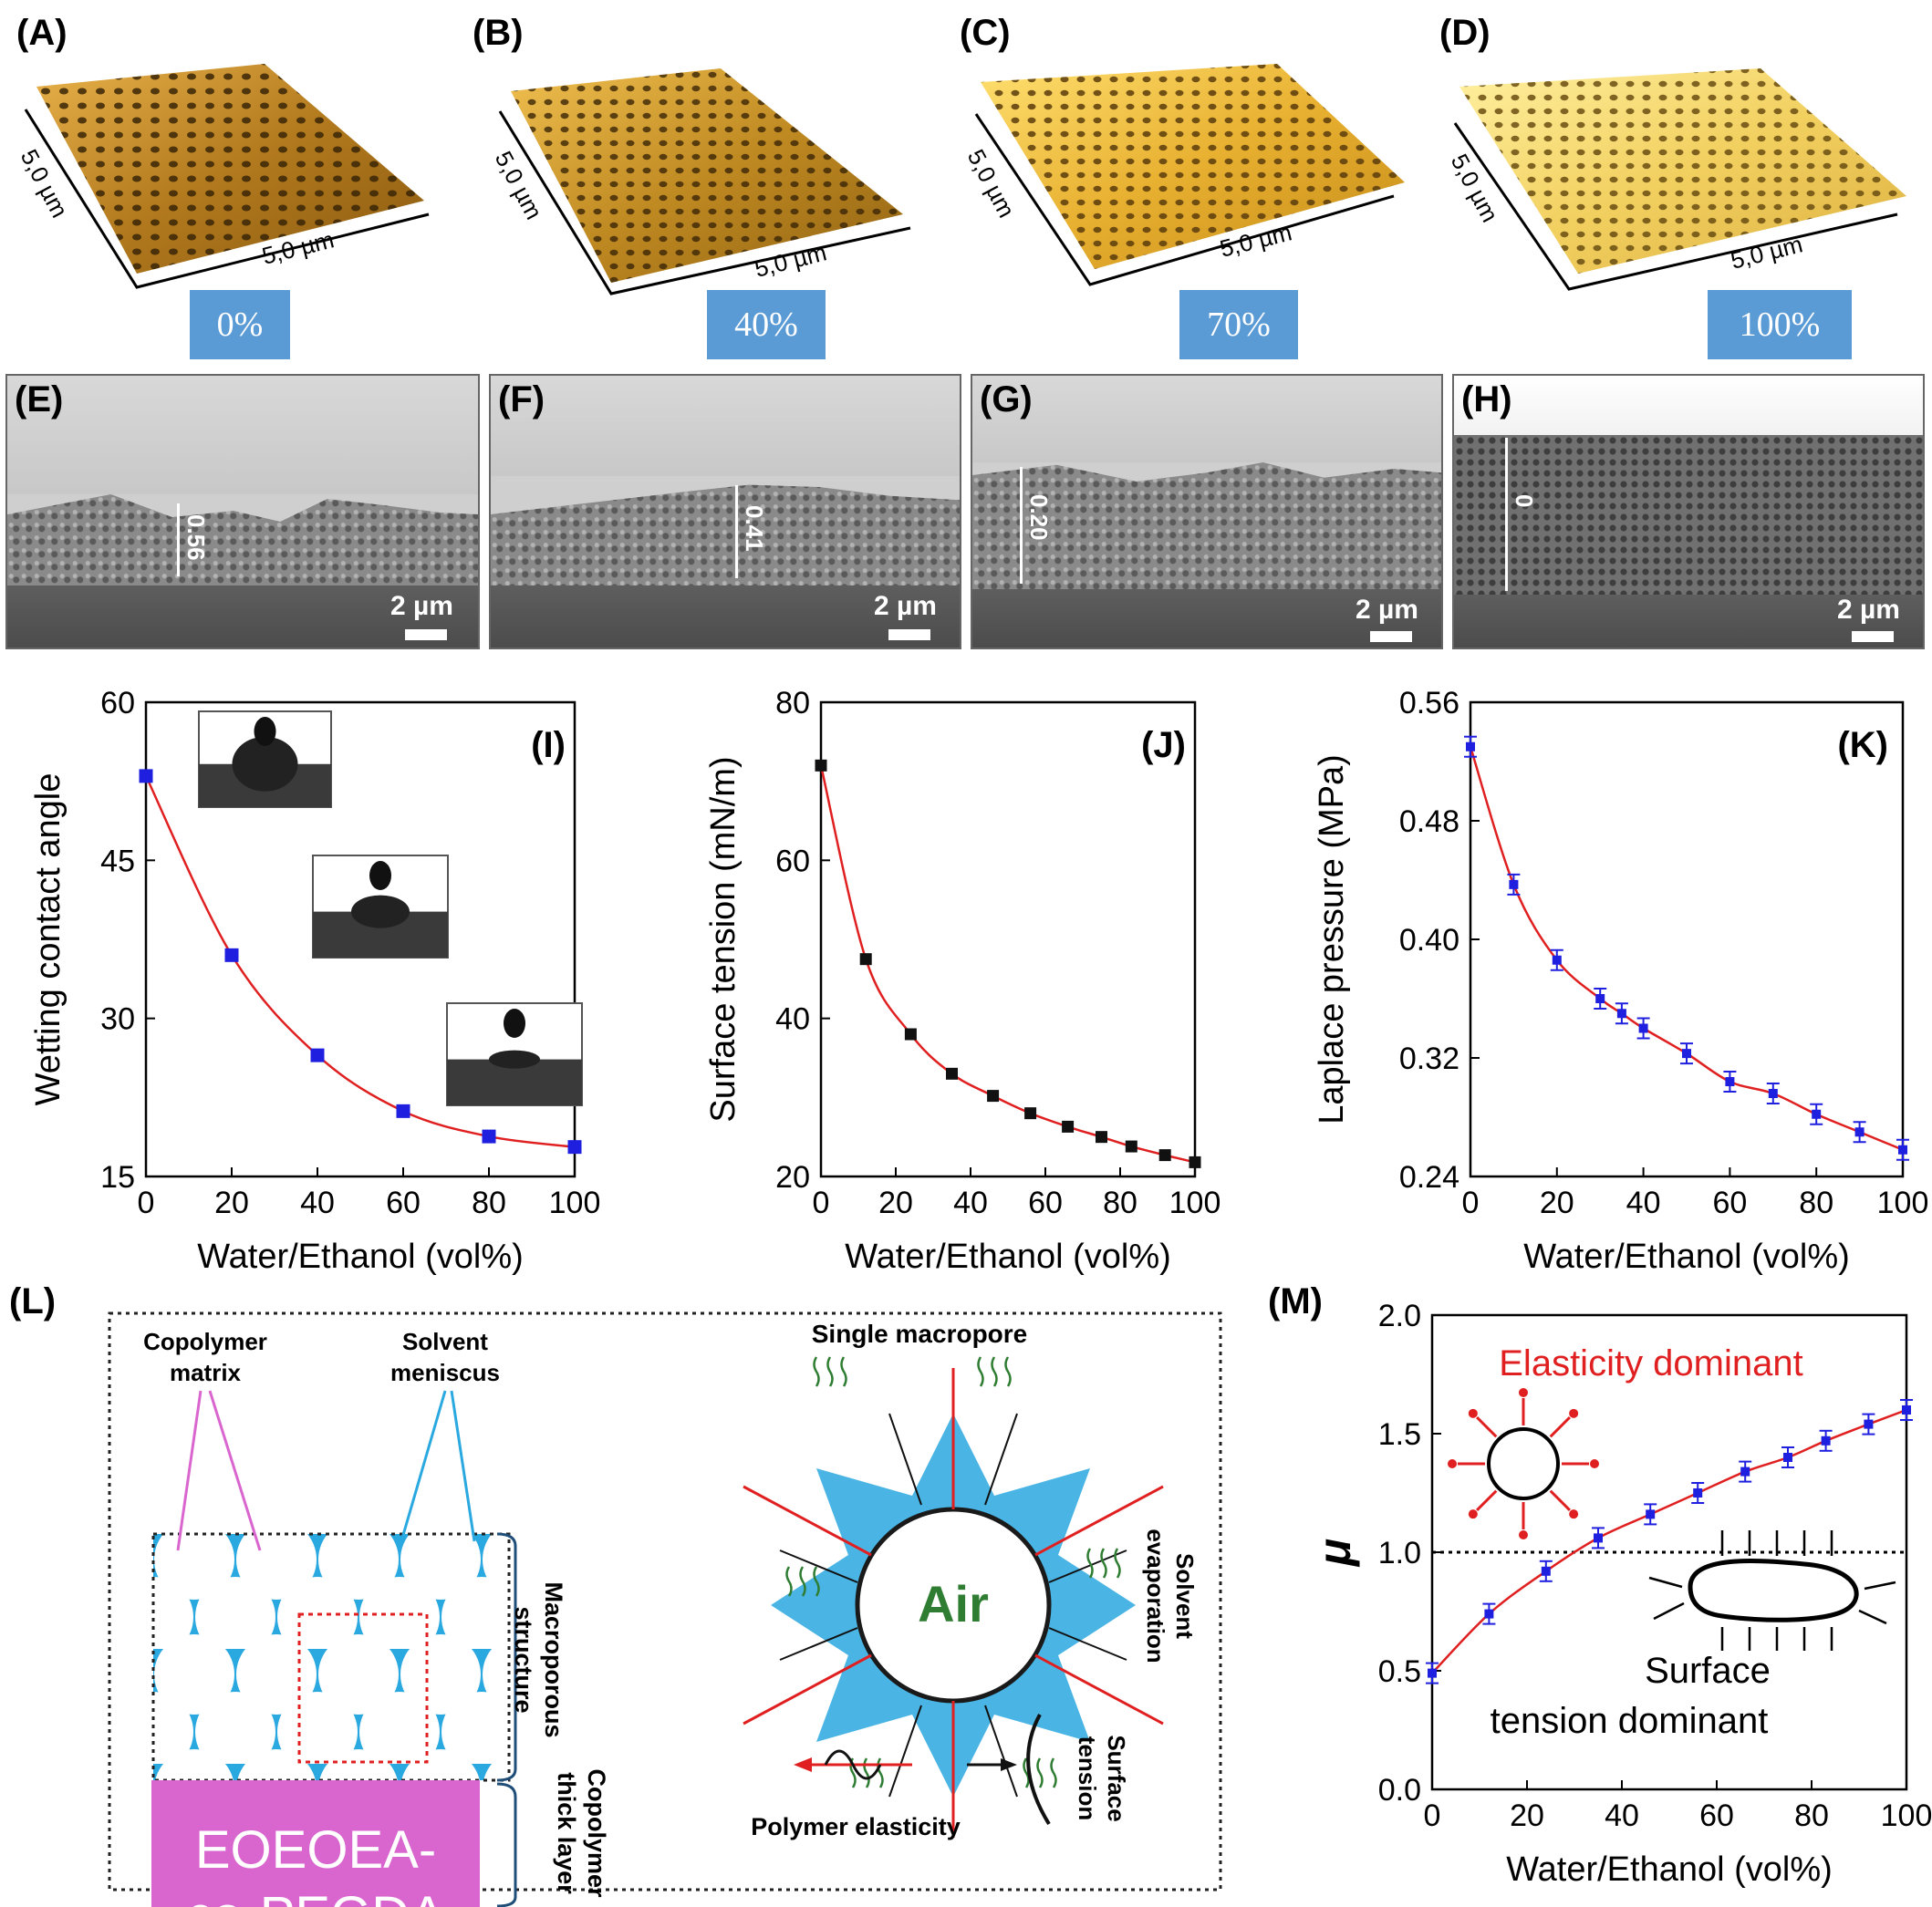 The width and height of the screenshot is (1932, 1907). What do you see at coordinates (317, 1203) in the screenshot?
I see `x-tick-label: 40` at bounding box center [317, 1203].